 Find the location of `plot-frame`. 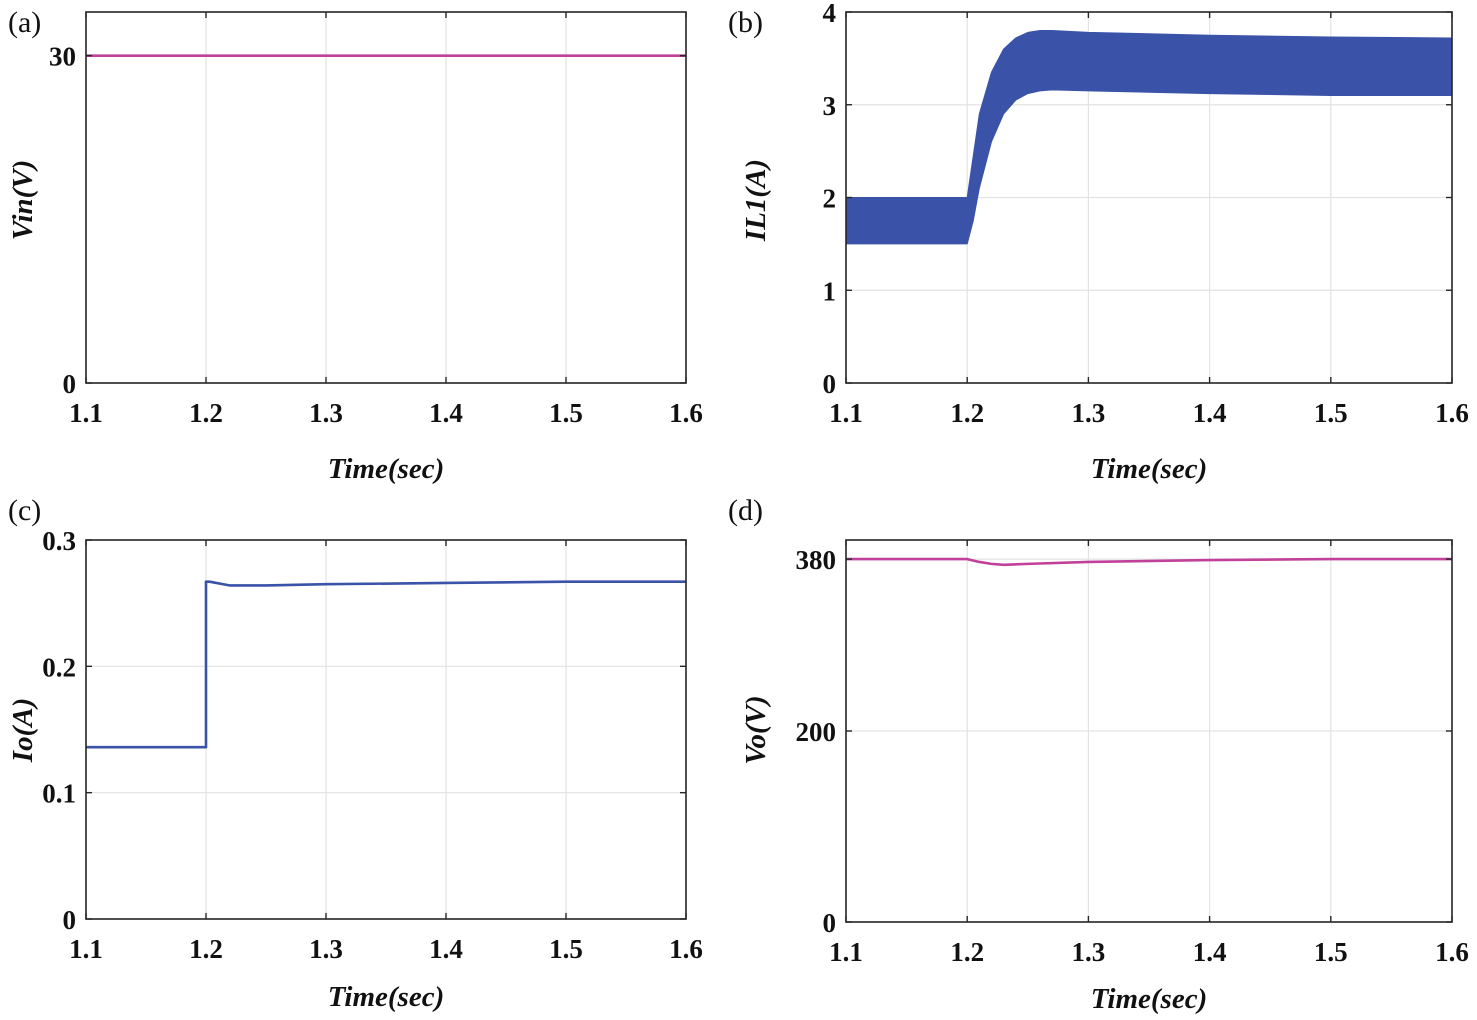

plot-frame is located at coordinates (386, 197).